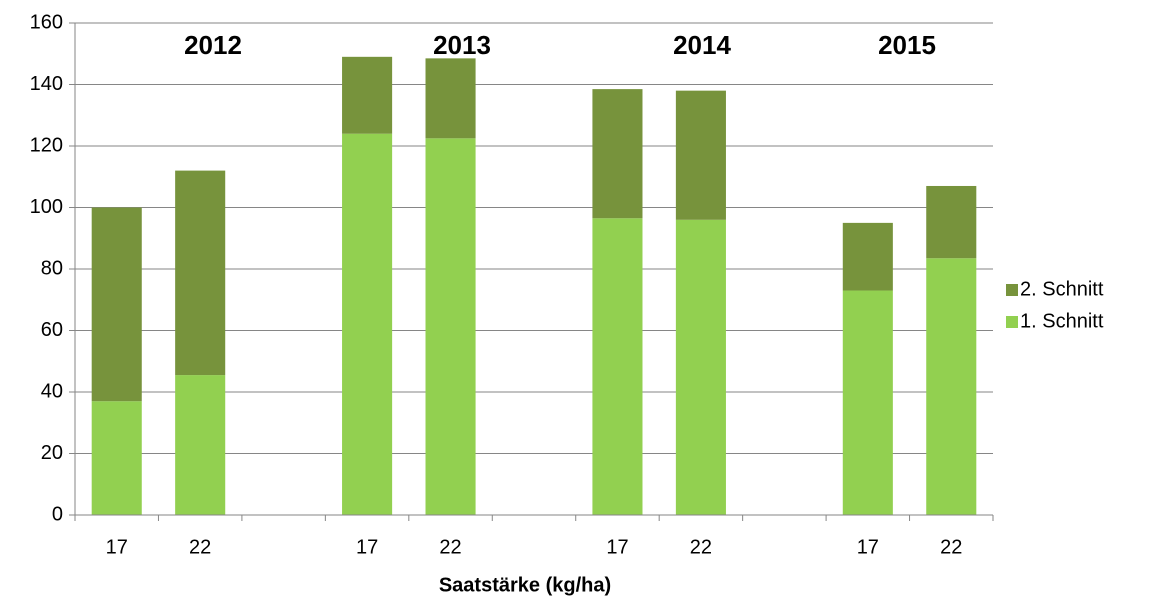  Describe the element at coordinates (46, 22) in the screenshot. I see `y-tick-label: 160` at that location.